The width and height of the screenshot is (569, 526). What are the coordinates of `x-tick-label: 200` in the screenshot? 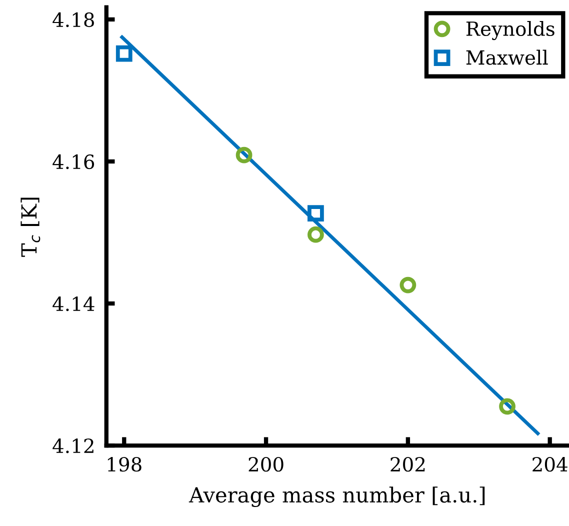 It's located at (266, 464).